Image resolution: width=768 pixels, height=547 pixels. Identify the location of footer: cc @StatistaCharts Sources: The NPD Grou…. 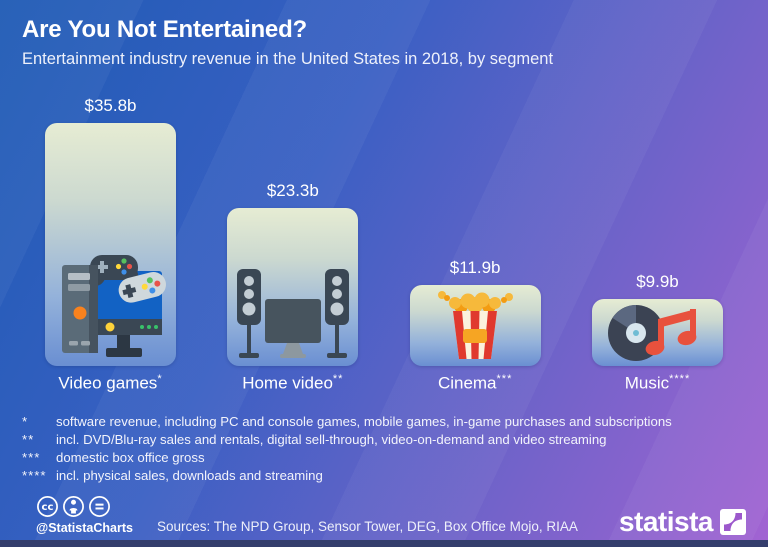
(391, 516).